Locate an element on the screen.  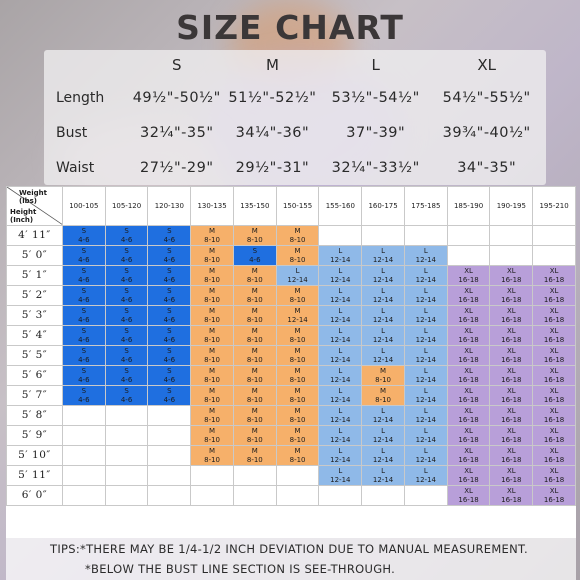
length-value-m: 51½"-52½" is located at coordinates (272, 97).